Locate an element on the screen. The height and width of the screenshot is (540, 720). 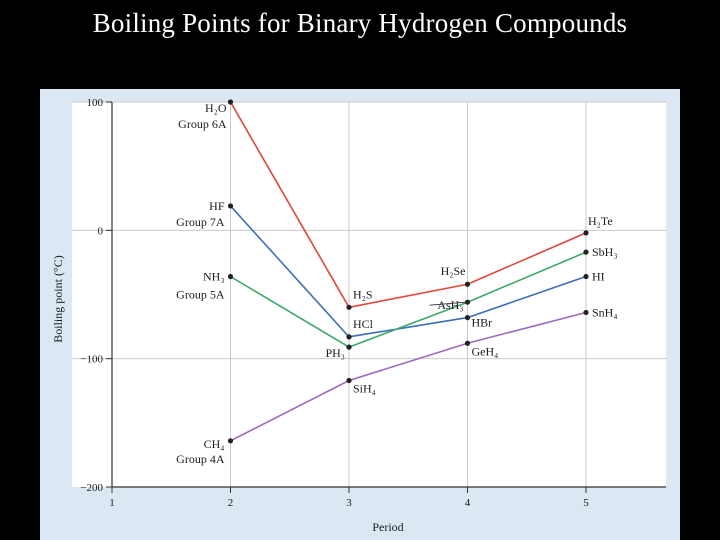
group-label: Group 5A is located at coordinates (200, 295).